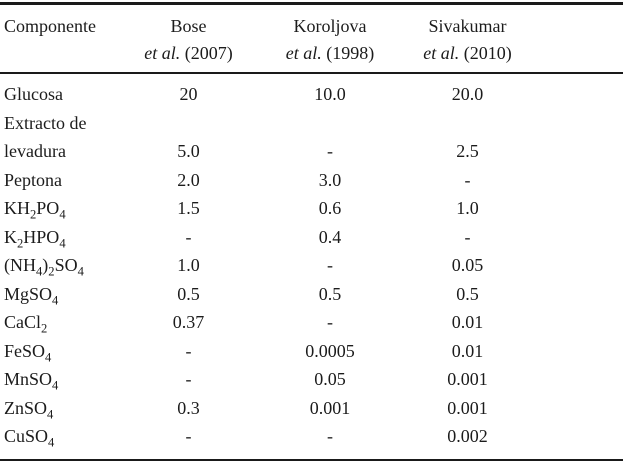 The width and height of the screenshot is (623, 471). I want to click on value-cell: 0.4, so click(330, 236).